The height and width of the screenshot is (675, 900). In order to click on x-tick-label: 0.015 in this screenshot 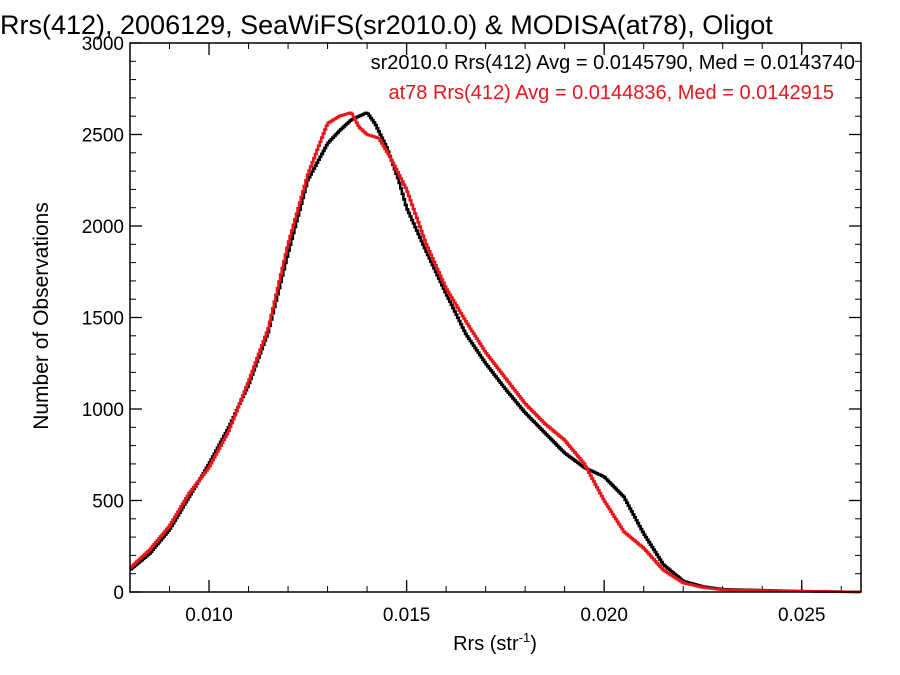, I will do `click(407, 615)`.